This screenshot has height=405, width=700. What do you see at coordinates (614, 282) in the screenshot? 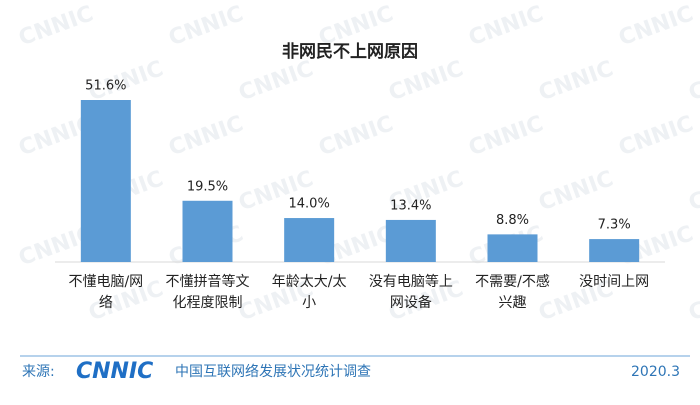
I see `x-tick-label: 没时间上网` at bounding box center [614, 282].